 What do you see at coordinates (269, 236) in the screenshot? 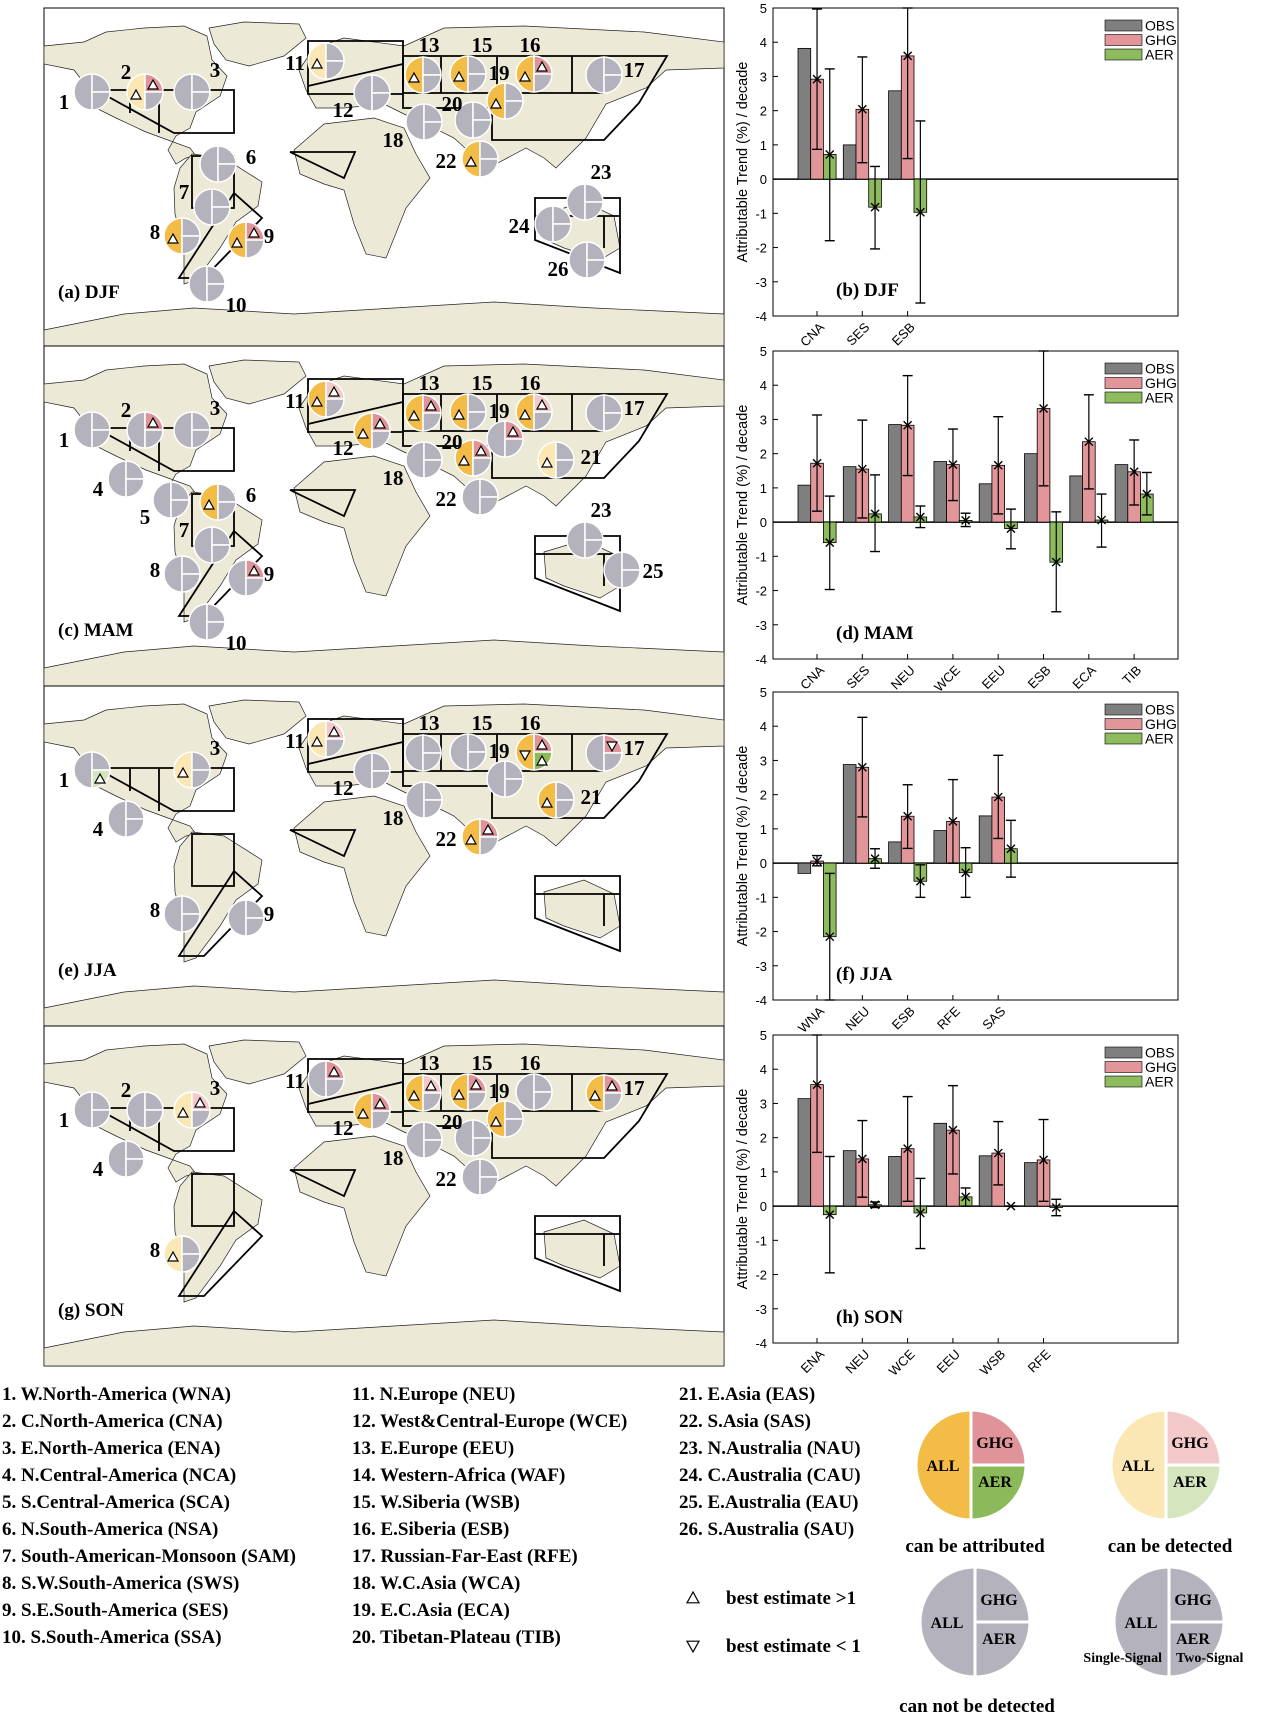
I see `region-number-label: 9` at bounding box center [269, 236].